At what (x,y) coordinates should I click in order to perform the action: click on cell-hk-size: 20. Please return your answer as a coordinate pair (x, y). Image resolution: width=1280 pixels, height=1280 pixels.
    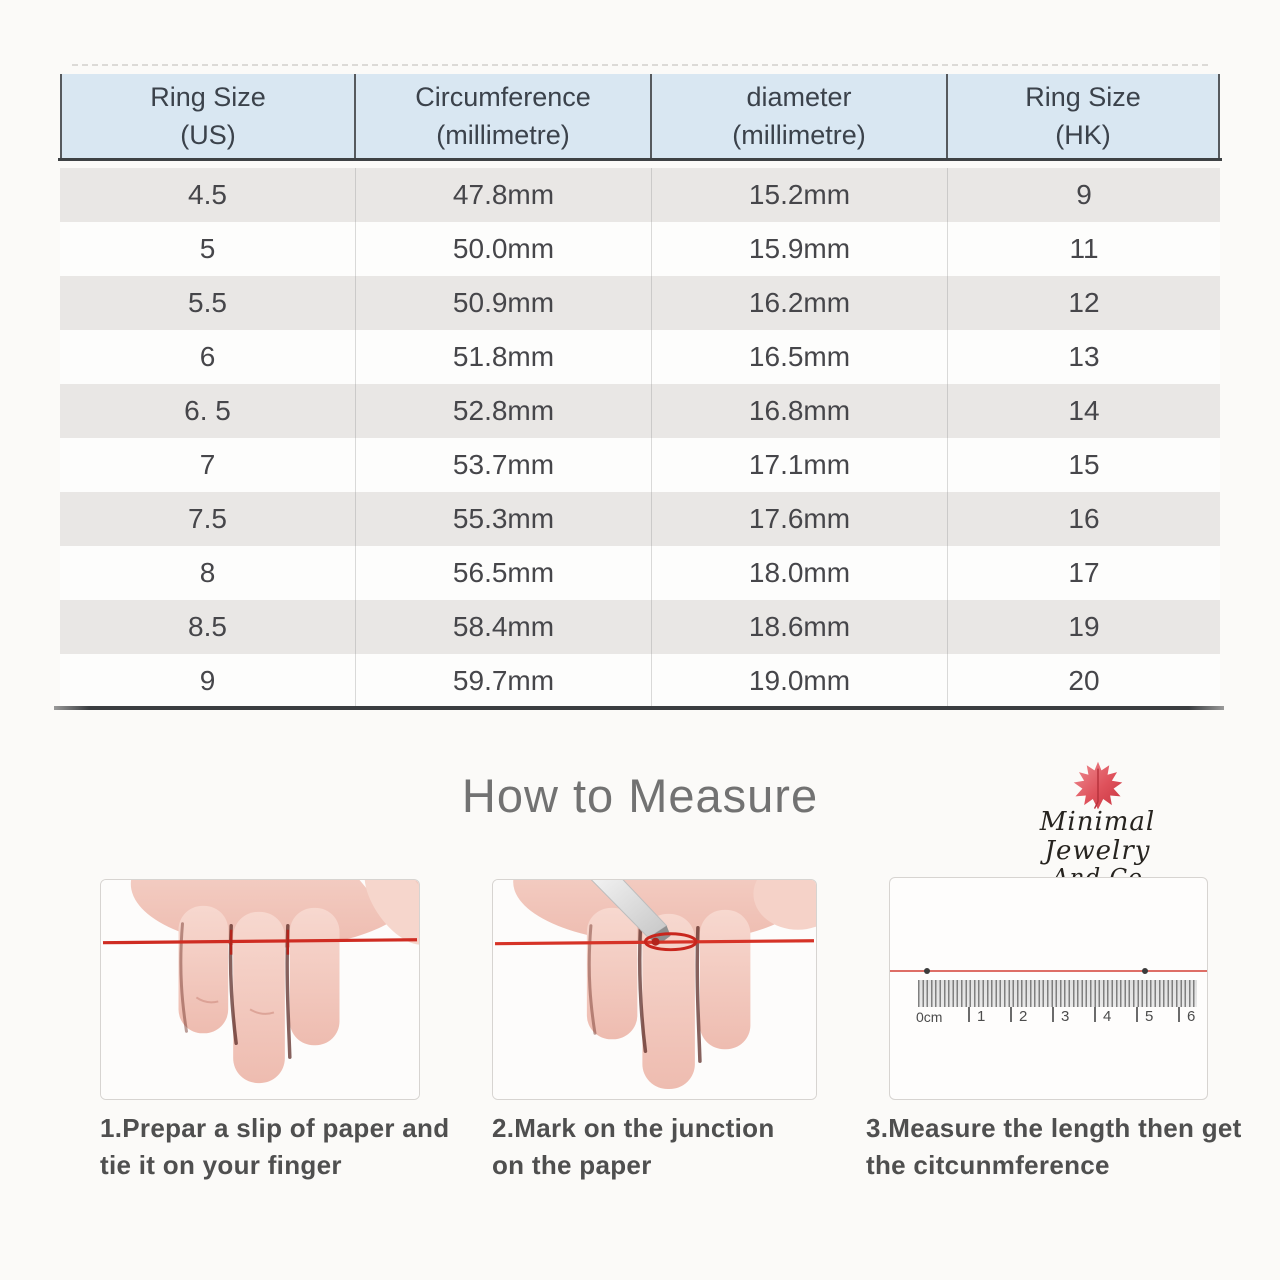
    Looking at the image, I should click on (1084, 681).